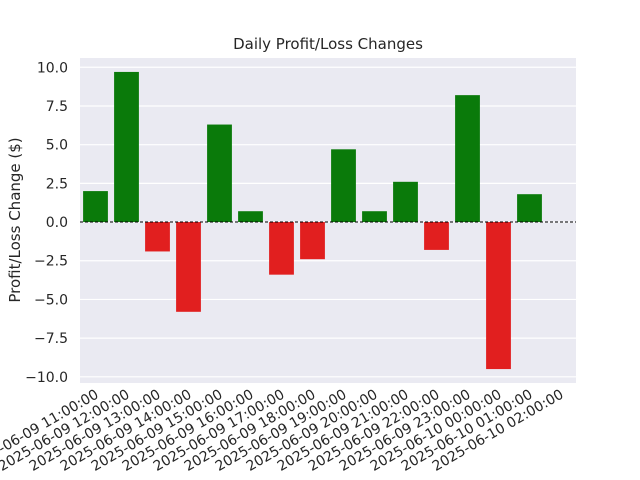  Describe the element at coordinates (51, 262) in the screenshot. I see `y-tick-label: −2.5` at that location.